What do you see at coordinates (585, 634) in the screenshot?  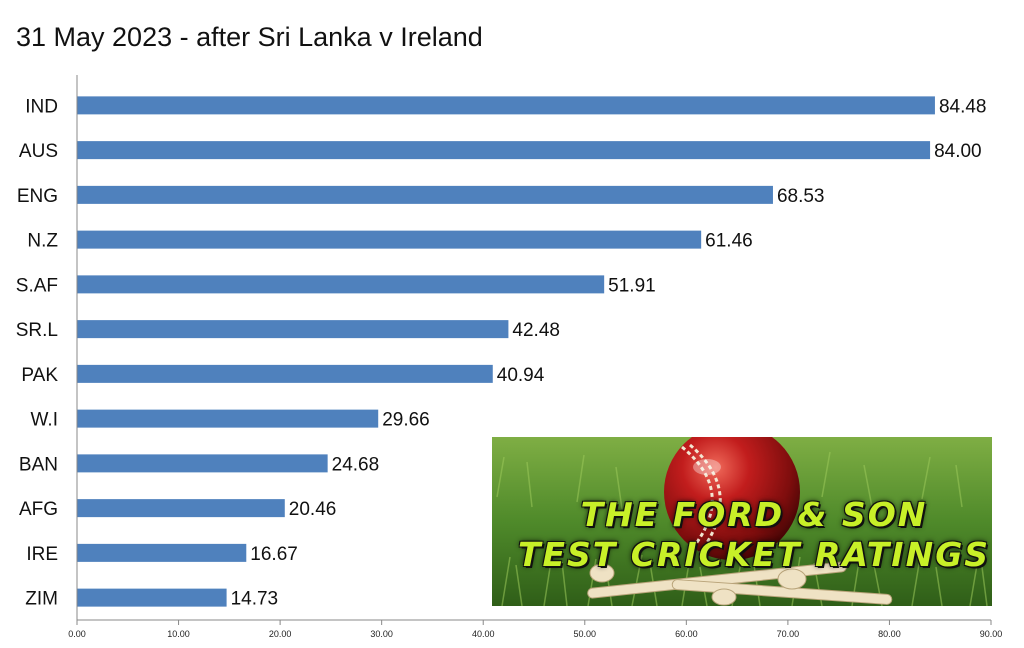 I see `x-tick-label: 50.00` at bounding box center [585, 634].